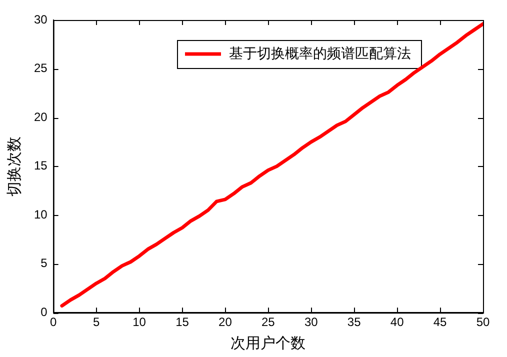 The image size is (507, 357). I want to click on y-tick-label: 0, so click(44, 311).